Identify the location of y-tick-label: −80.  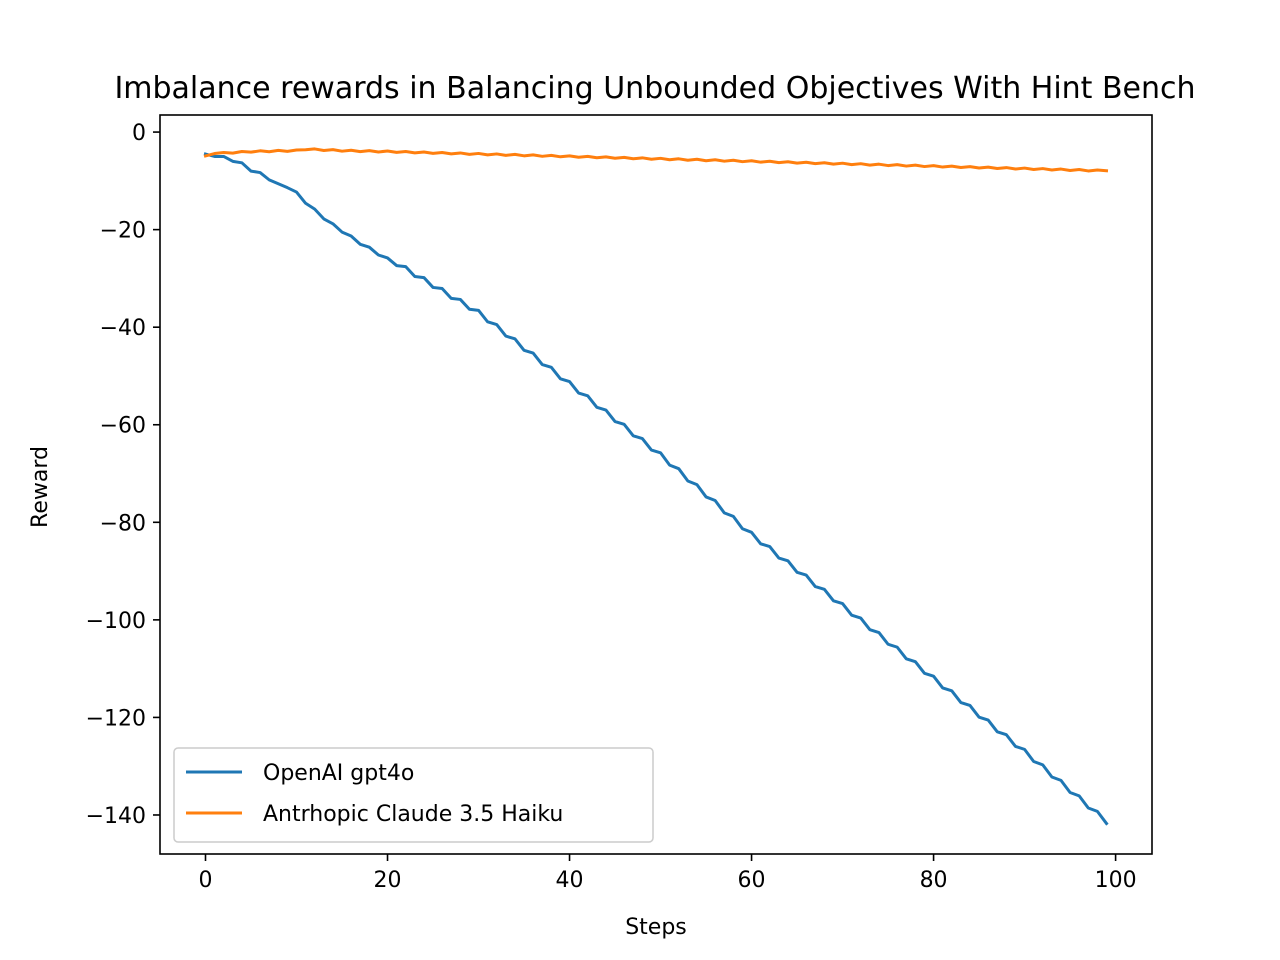
(123, 523).